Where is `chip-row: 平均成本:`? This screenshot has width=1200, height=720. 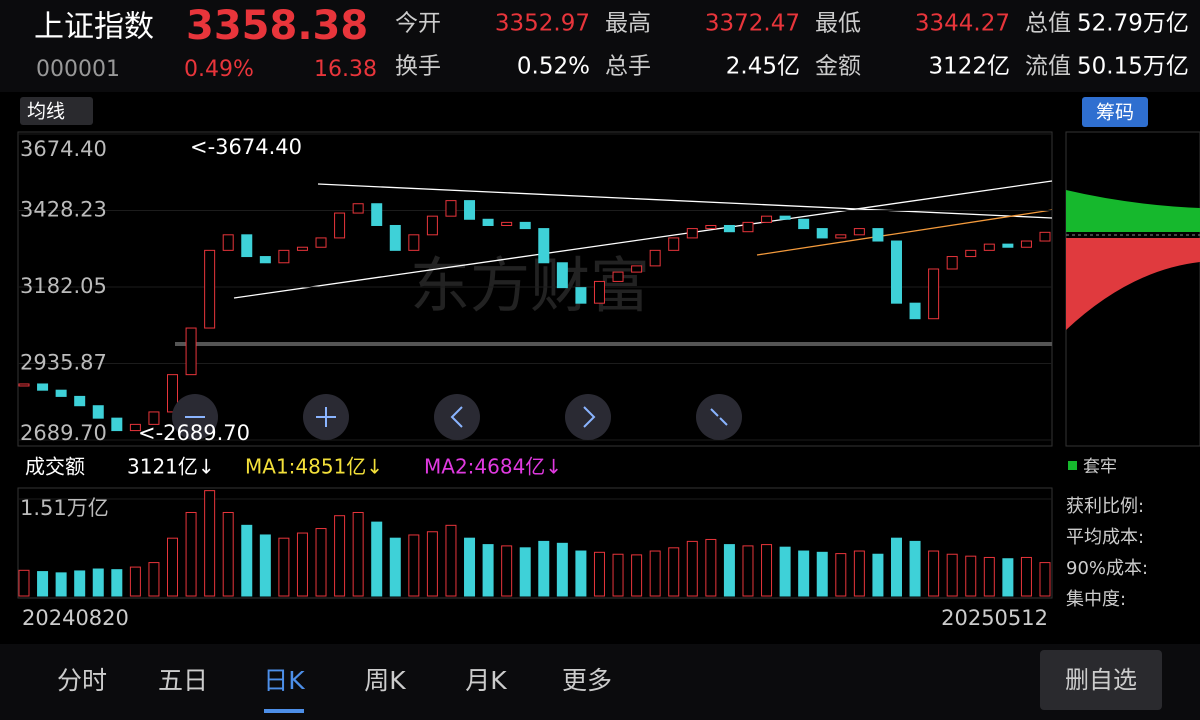 chip-row: 平均成本: is located at coordinates (1105, 537).